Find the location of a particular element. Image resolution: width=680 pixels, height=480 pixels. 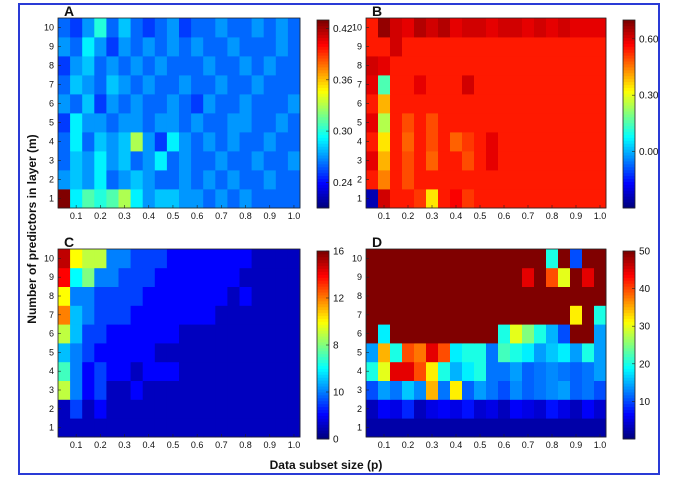

y-tick-label: 2 is located at coordinates (359, 180).